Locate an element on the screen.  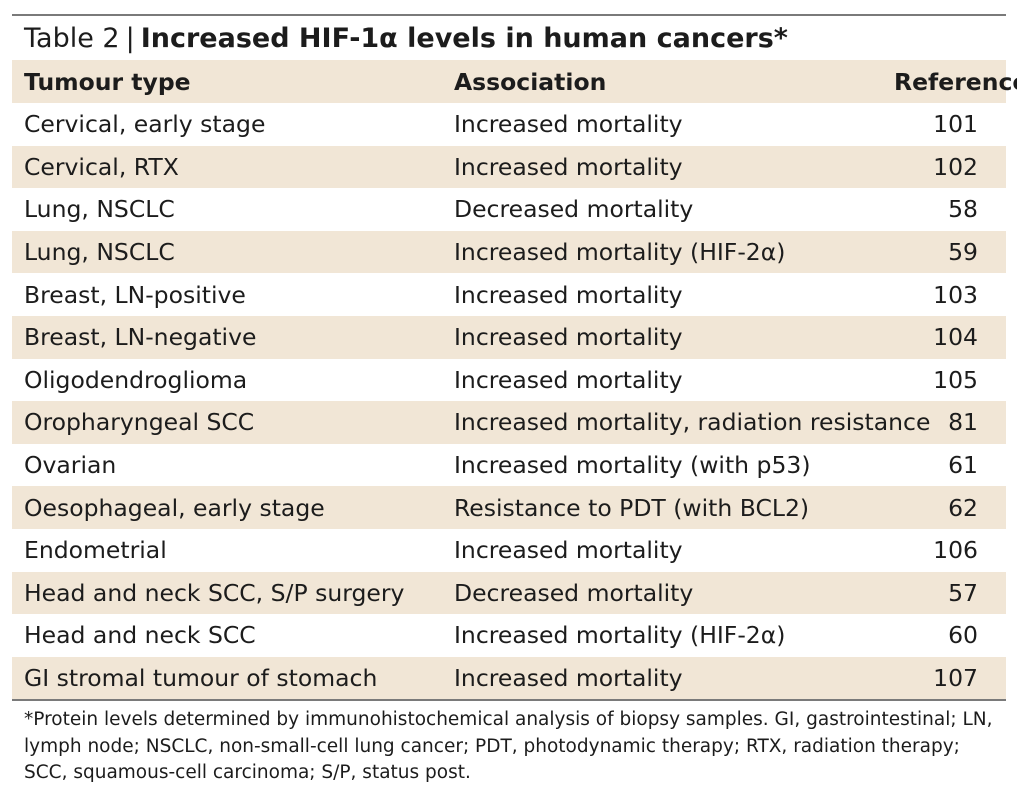
cell-tumour-type: Cervical, early stage is located at coordinates (145, 124).